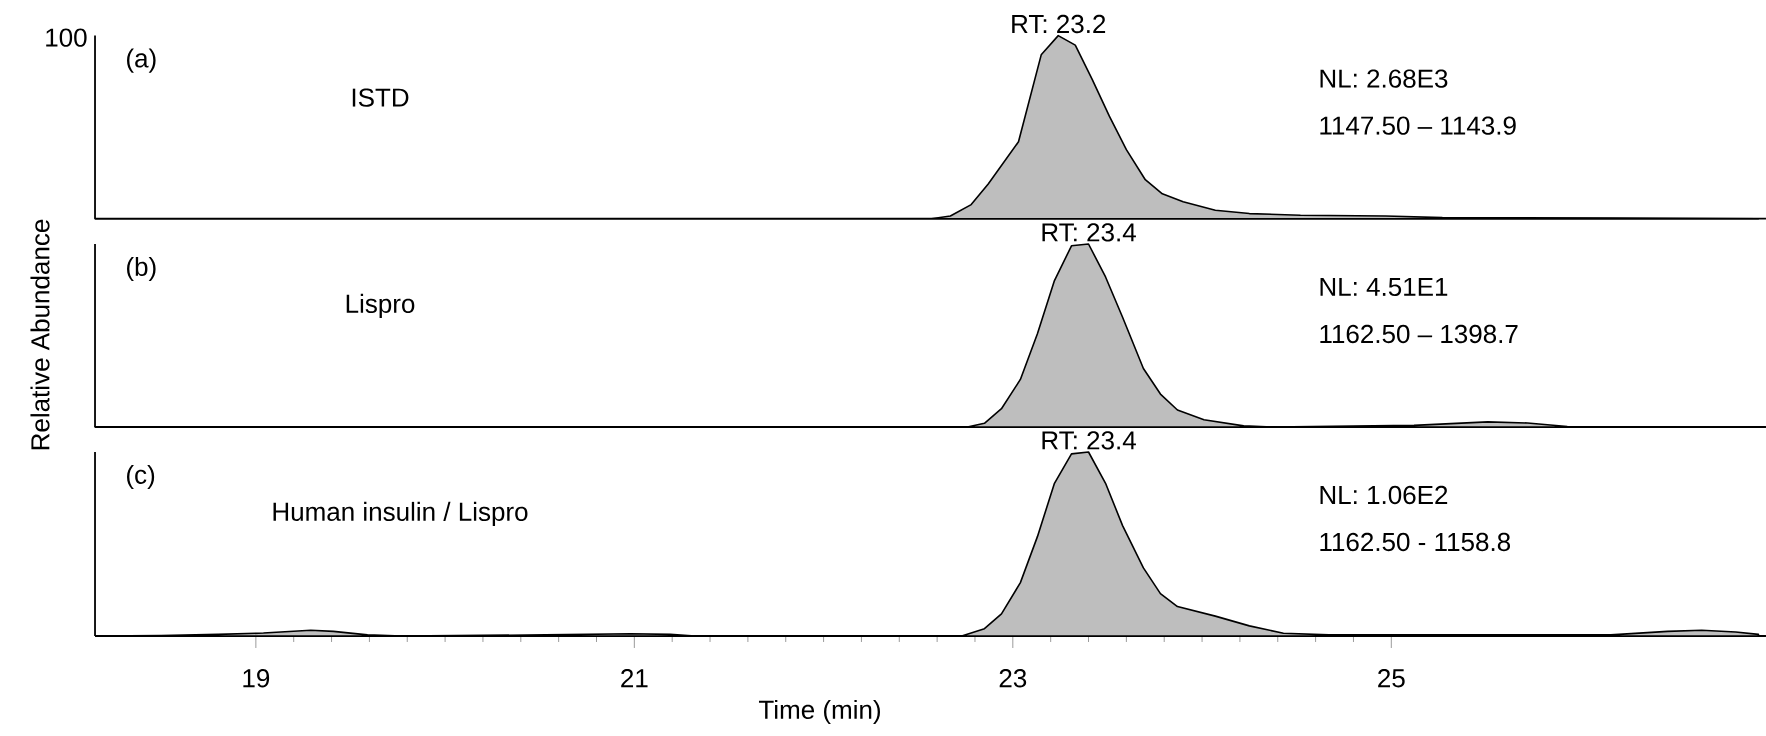  I want to click on x-axis-title: Time (min), so click(819, 712).